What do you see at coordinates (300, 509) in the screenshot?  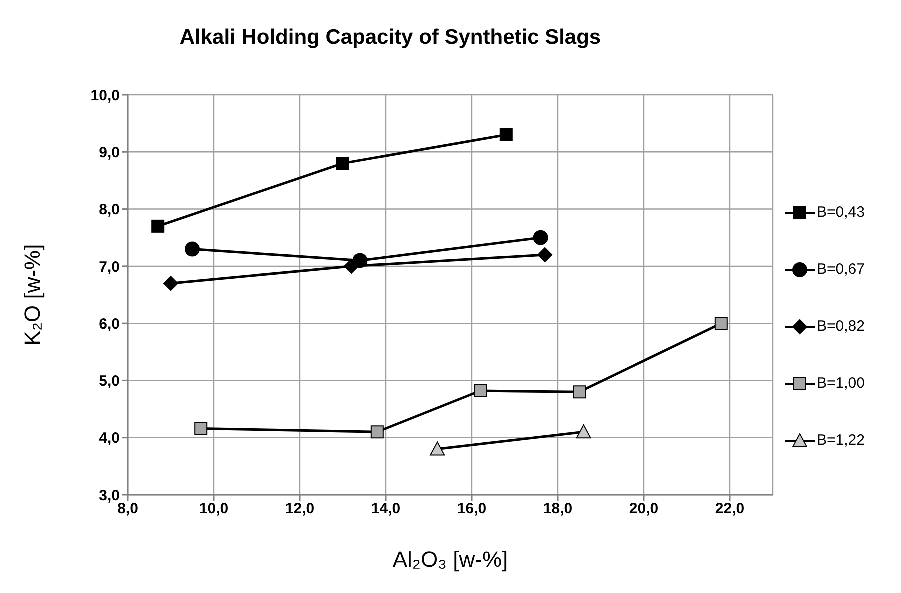 I see `x-tick-label: 12,0` at bounding box center [300, 509].